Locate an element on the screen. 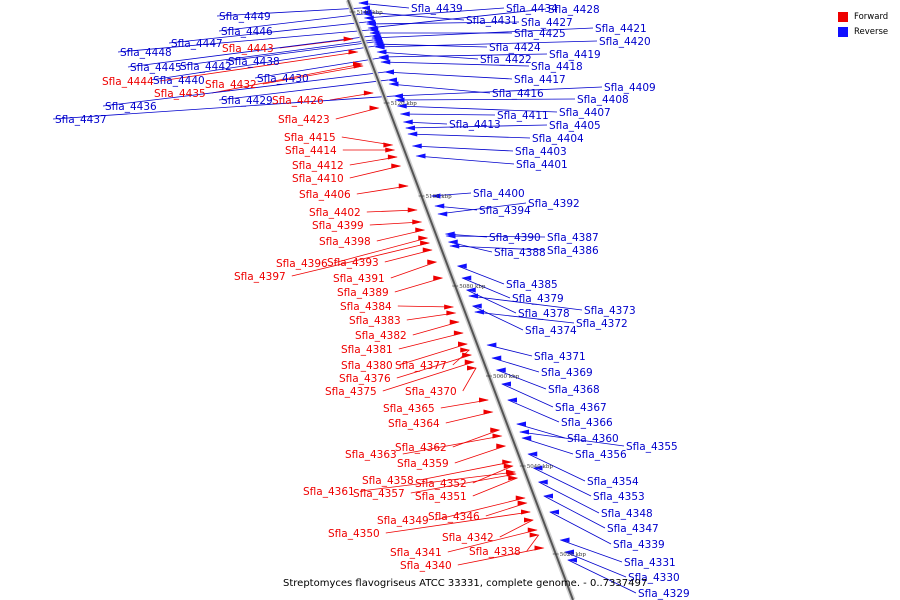 The height and width of the screenshot is (600, 900). gene-label: Sfla_4368 is located at coordinates (574, 390).